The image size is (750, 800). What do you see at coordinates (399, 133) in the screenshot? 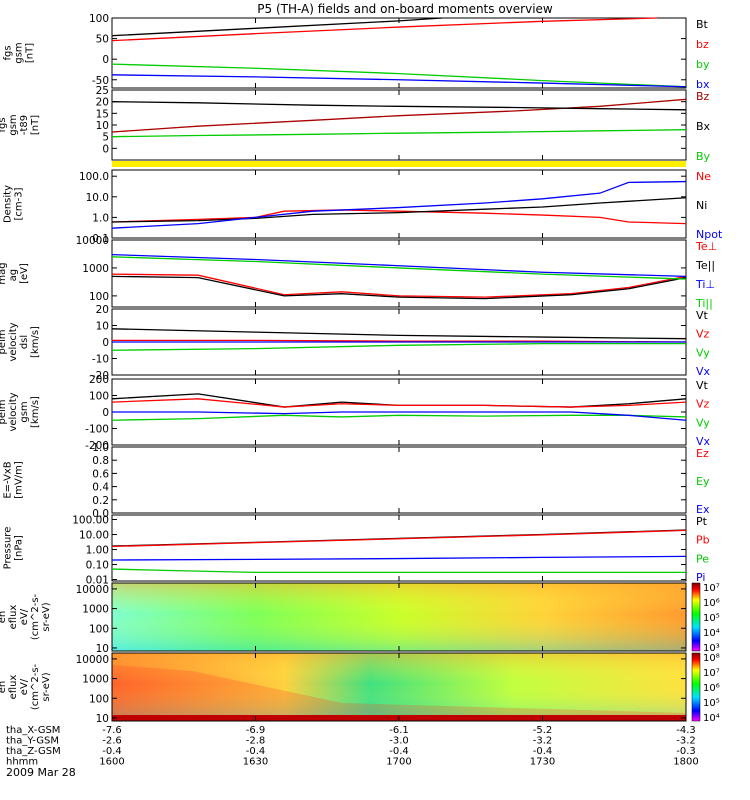
I see `series-line-By` at bounding box center [399, 133].